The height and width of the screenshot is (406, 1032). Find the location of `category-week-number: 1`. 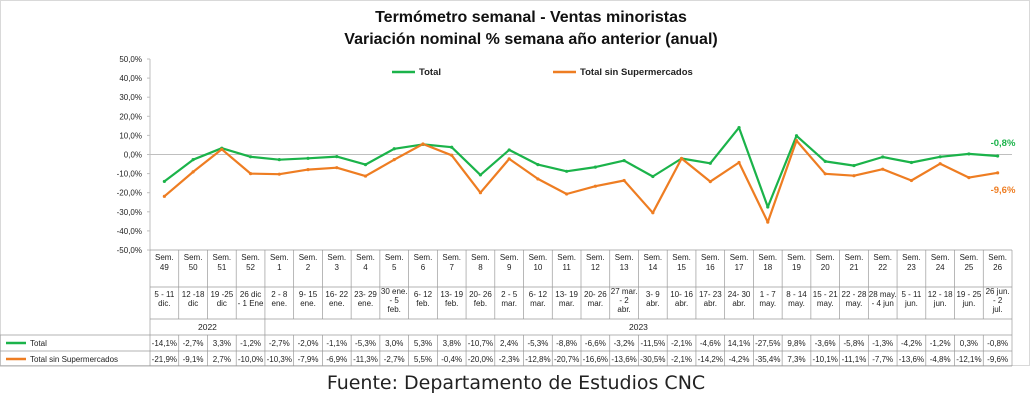

category-week-number: 1 is located at coordinates (279, 267).